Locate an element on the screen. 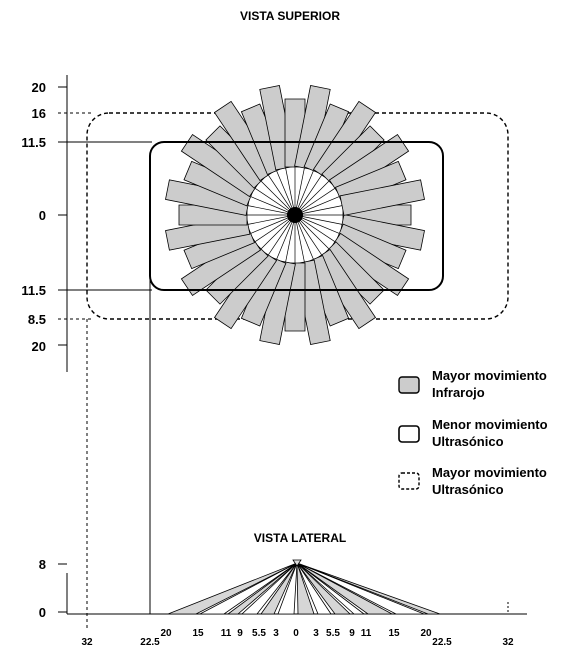 The image size is (578, 652). sensor-icon is located at coordinates (297, 563).